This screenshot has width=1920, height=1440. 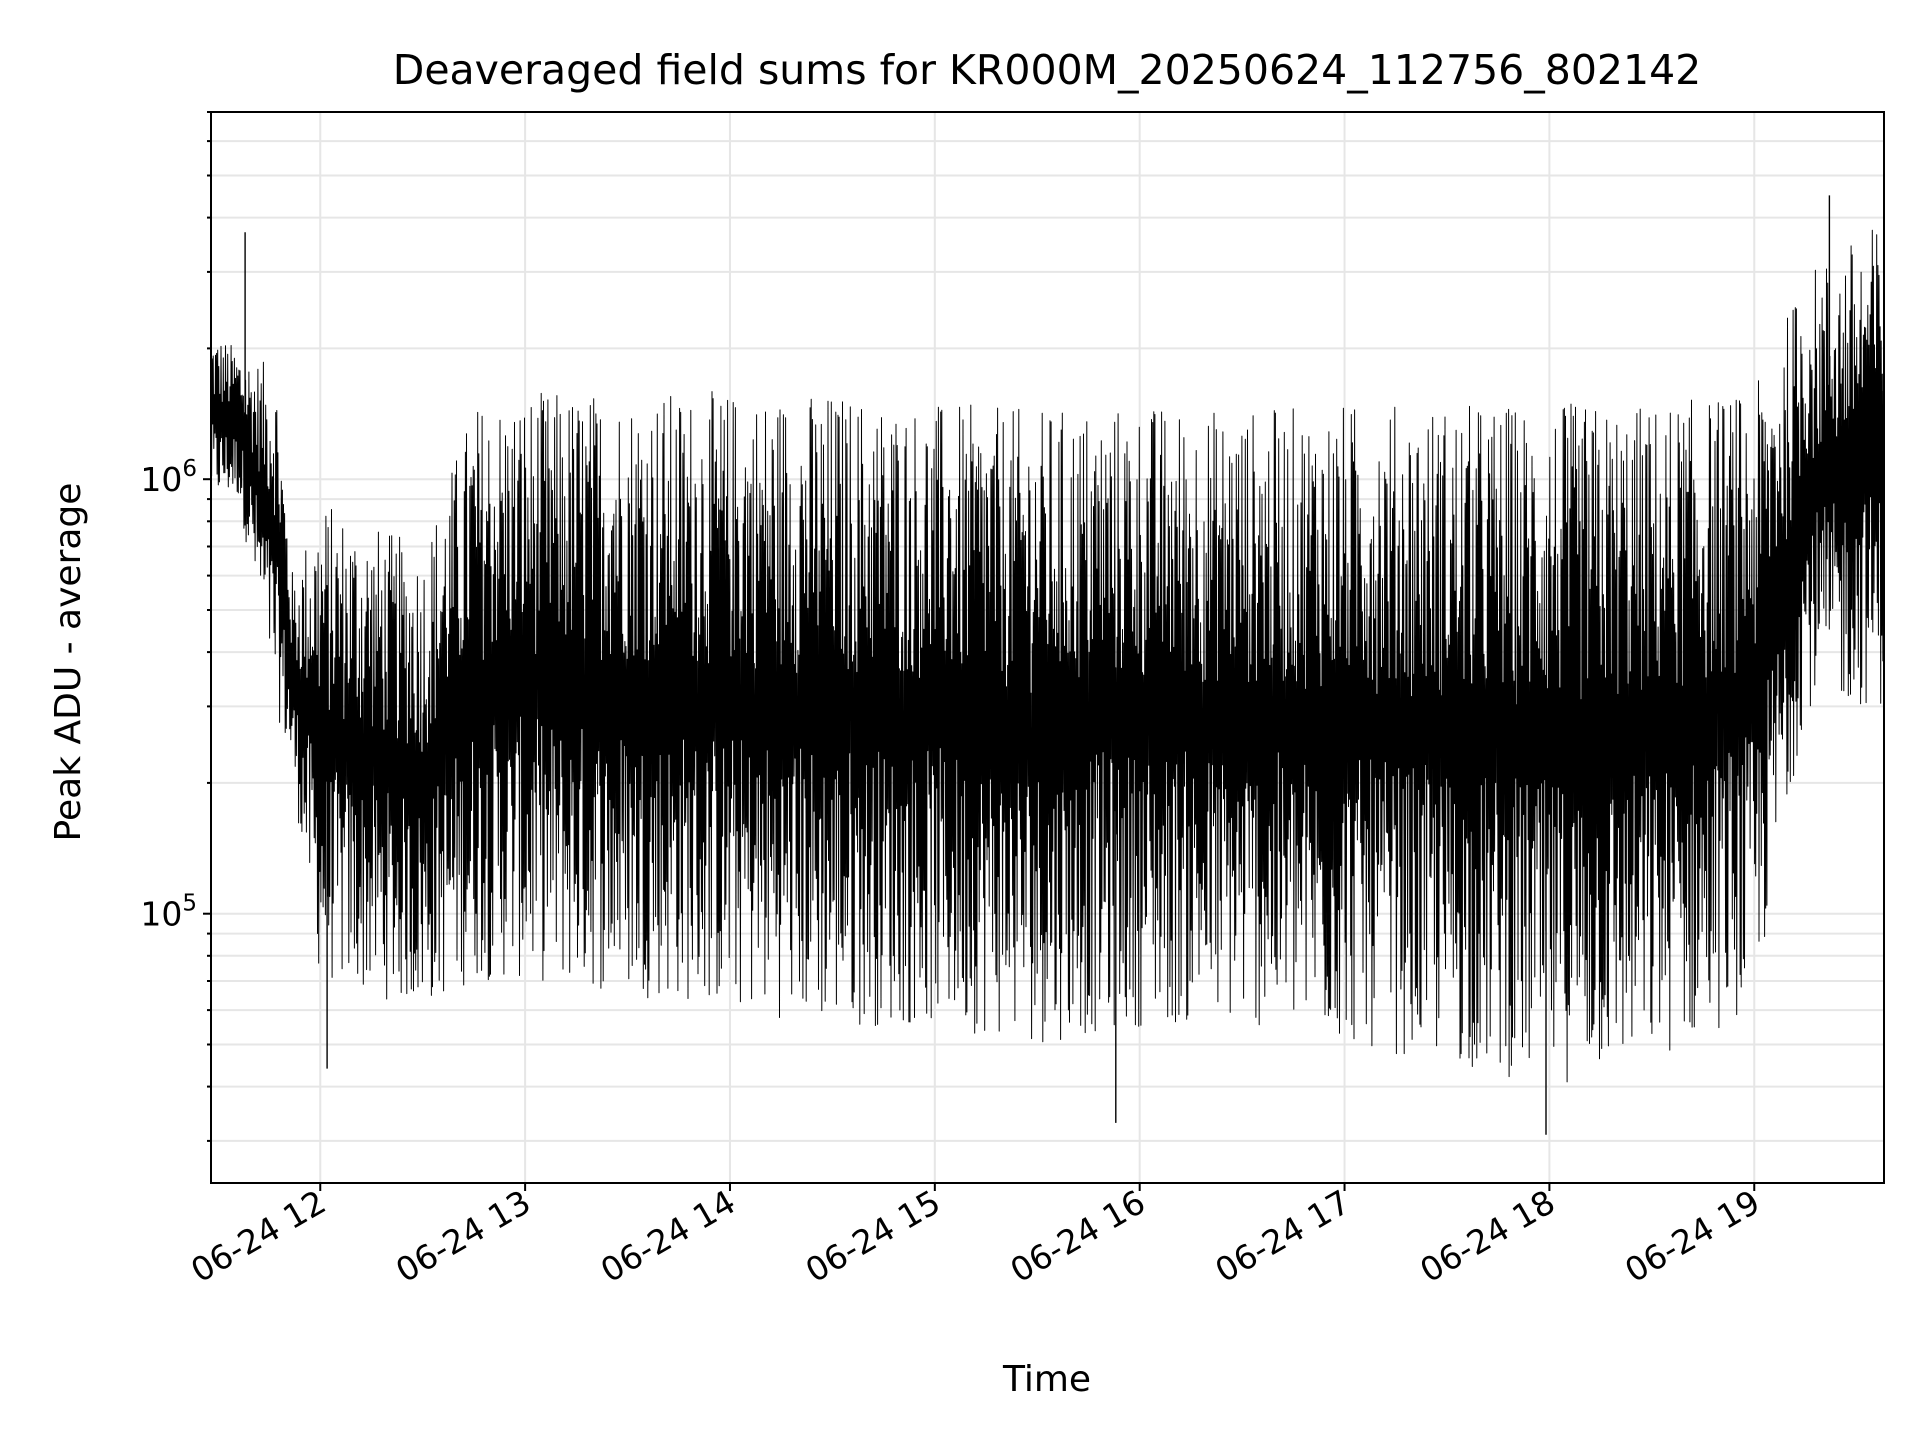 What do you see at coordinates (1046, 1379) in the screenshot?
I see `x-axis-label: Time` at bounding box center [1046, 1379].